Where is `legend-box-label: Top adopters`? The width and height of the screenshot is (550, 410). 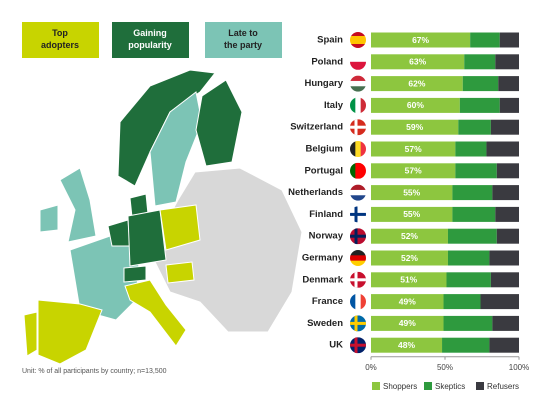 legend-box-label: Top adopters is located at coordinates (60, 39).